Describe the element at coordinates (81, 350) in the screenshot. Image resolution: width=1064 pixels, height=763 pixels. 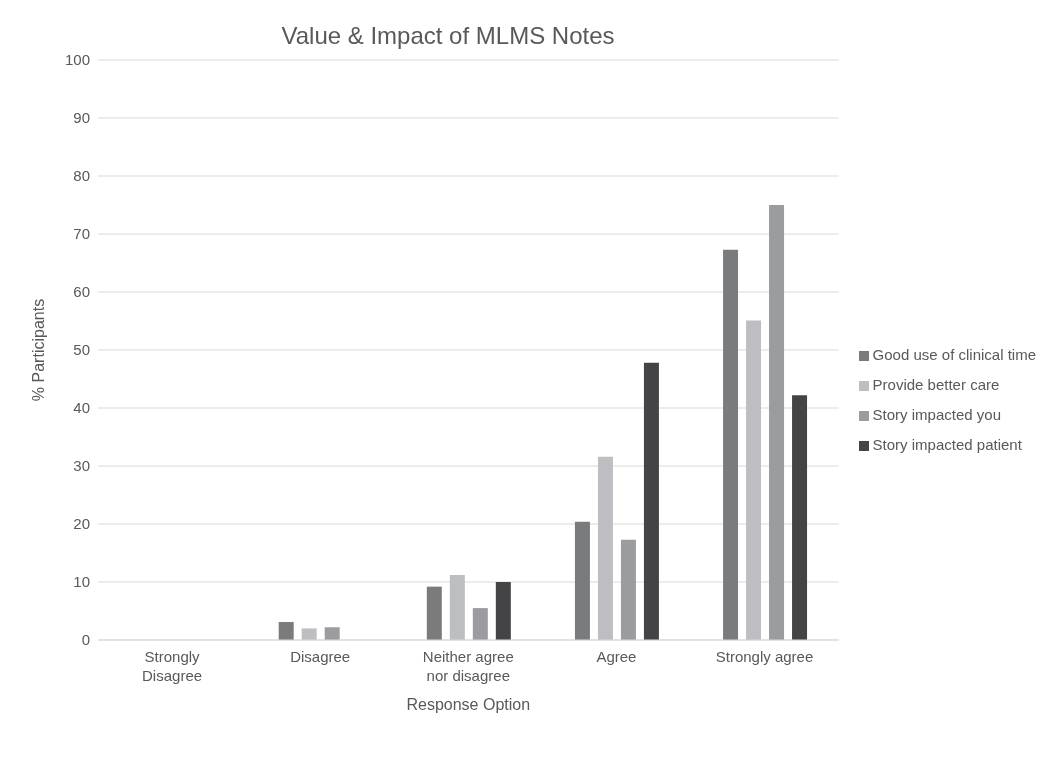
I see `y-tick-label: 50` at that location.